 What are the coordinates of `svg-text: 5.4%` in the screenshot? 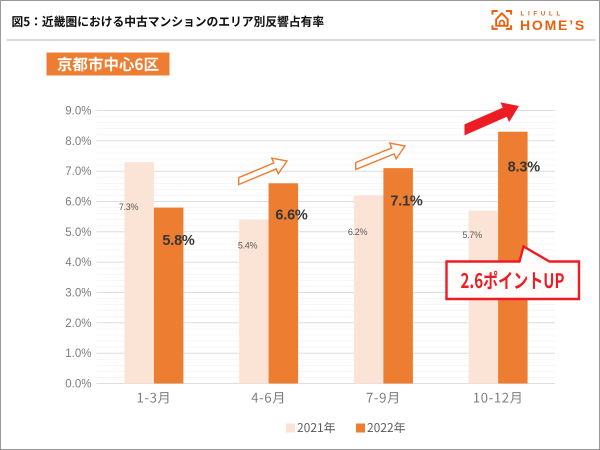 It's located at (248, 246).